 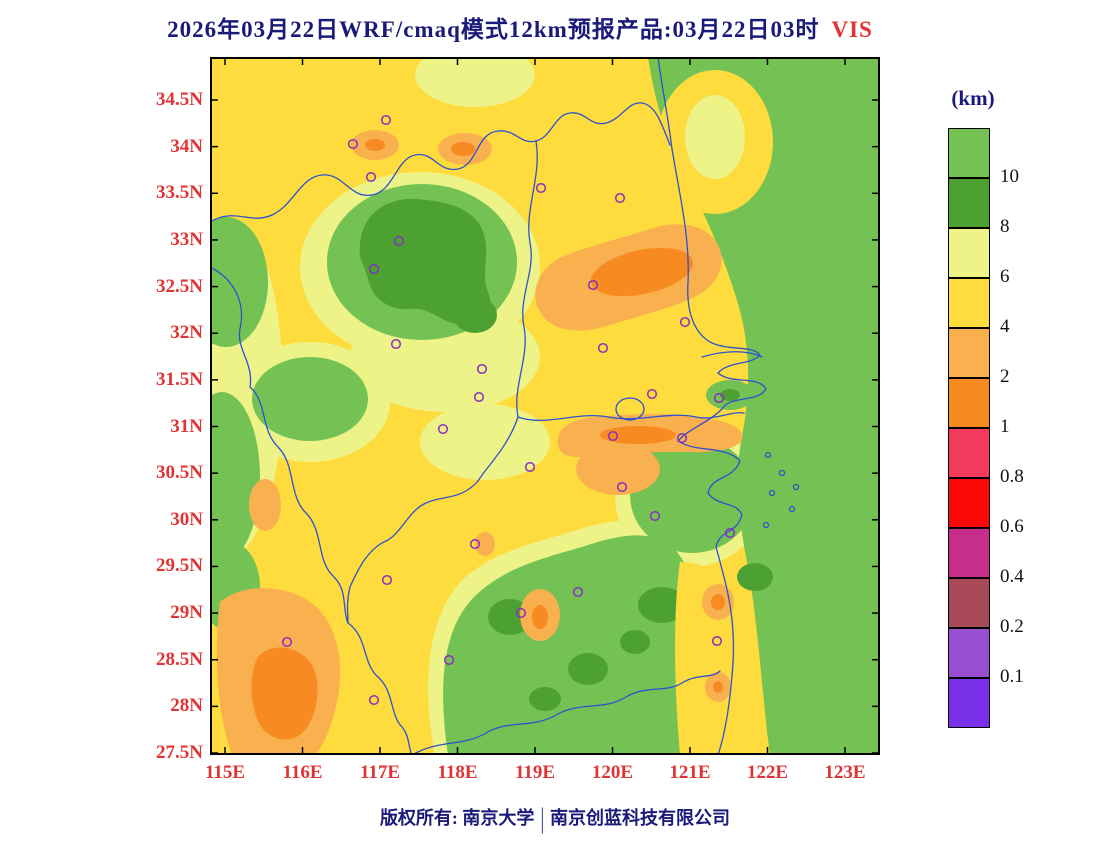 What do you see at coordinates (179, 193) in the screenshot?
I see `lat-label: 33.5N` at bounding box center [179, 193].